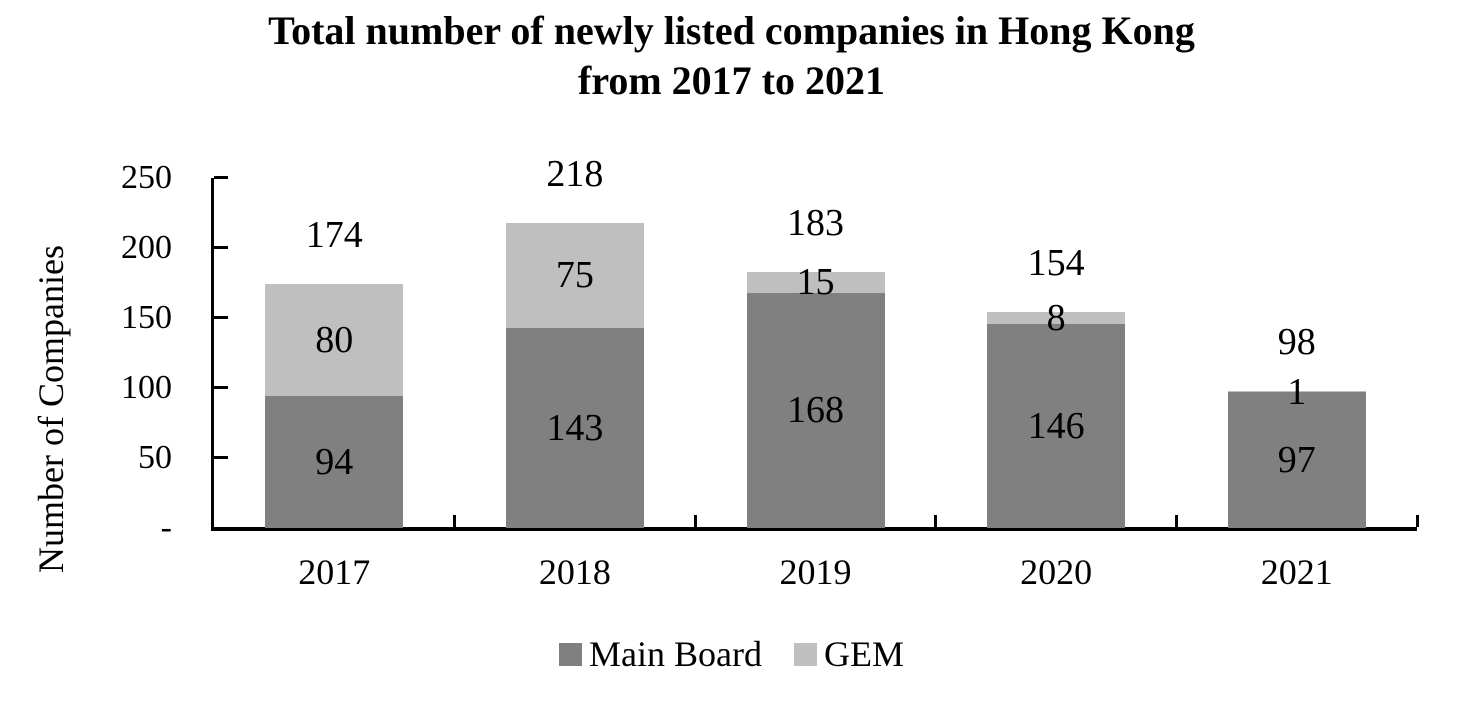 This screenshot has height=709, width=1463. What do you see at coordinates (815, 222) in the screenshot?
I see `bar-2019-total-value: 183` at bounding box center [815, 222].